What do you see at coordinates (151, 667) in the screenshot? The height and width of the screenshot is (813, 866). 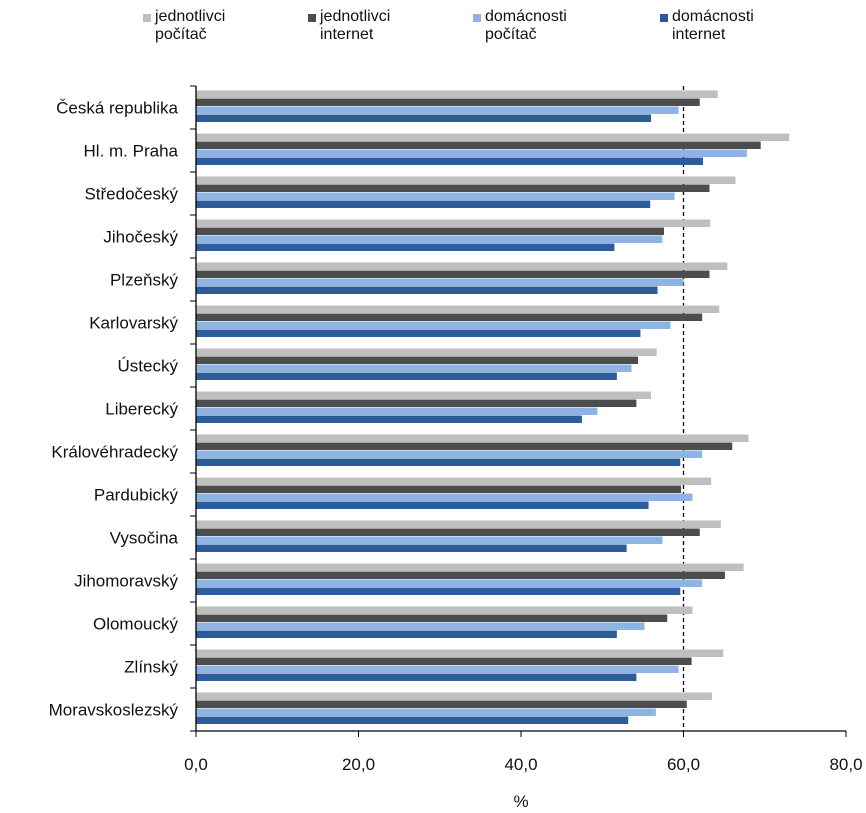 I see `category-label: Zlínský` at bounding box center [151, 667].